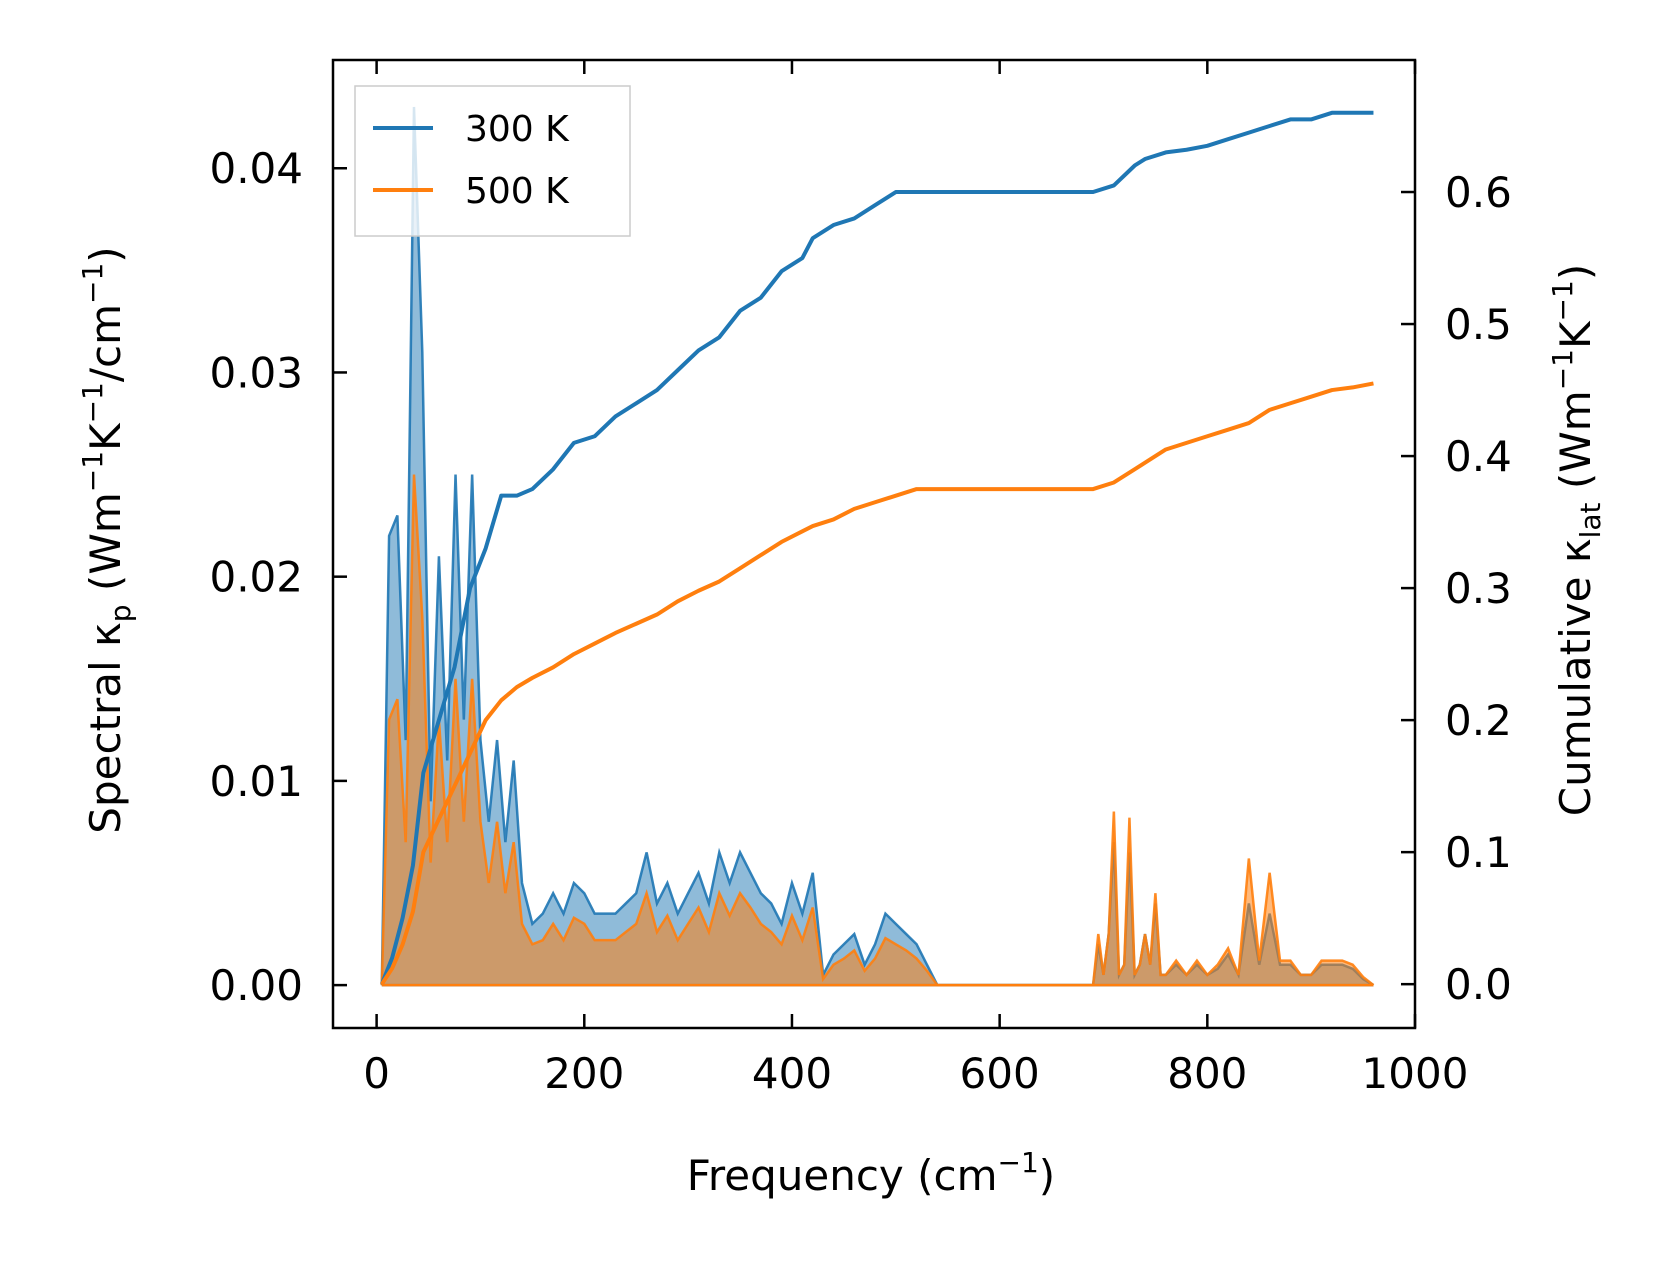 This screenshot has height=1264, width=1679. I want to click on y-left-tick-label-0.01: 0.01, so click(256, 781).